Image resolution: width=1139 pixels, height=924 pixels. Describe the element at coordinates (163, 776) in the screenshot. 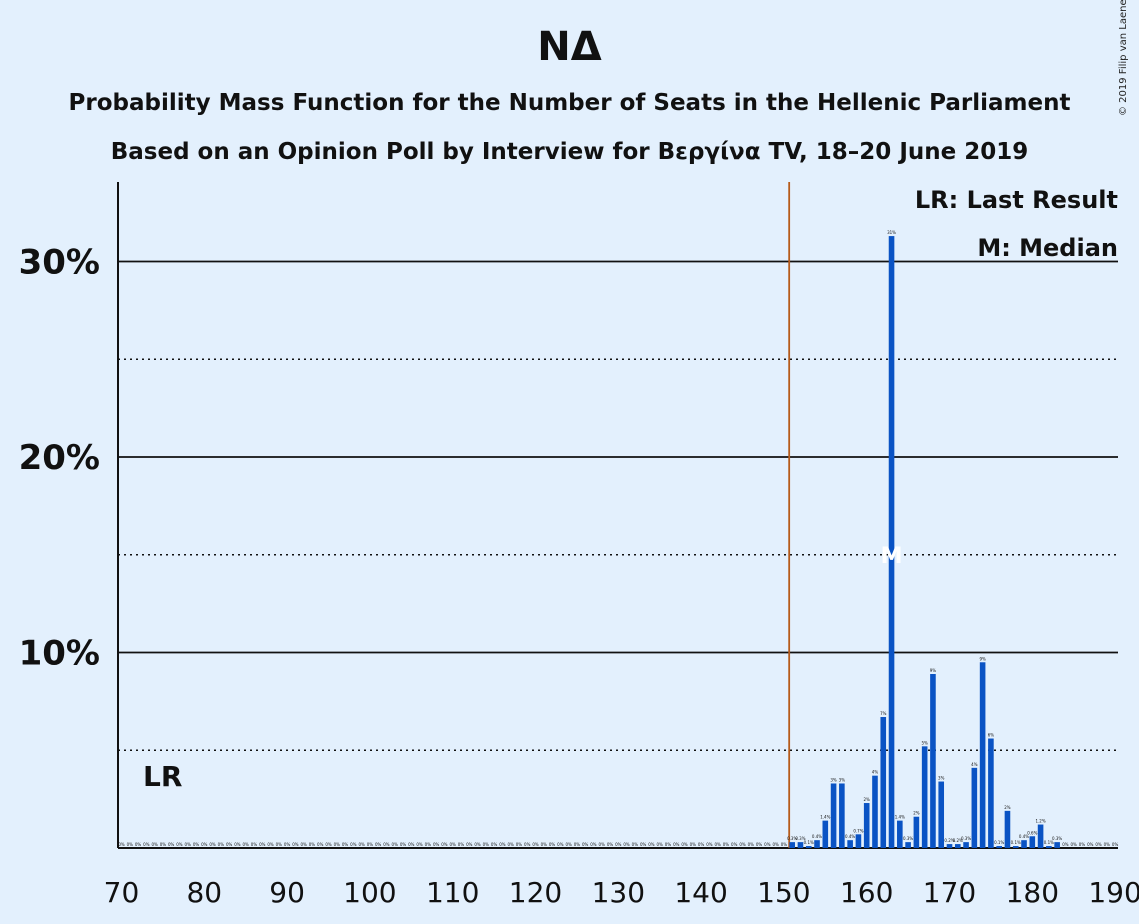

I see `last-result-marker-label: LR` at that location.